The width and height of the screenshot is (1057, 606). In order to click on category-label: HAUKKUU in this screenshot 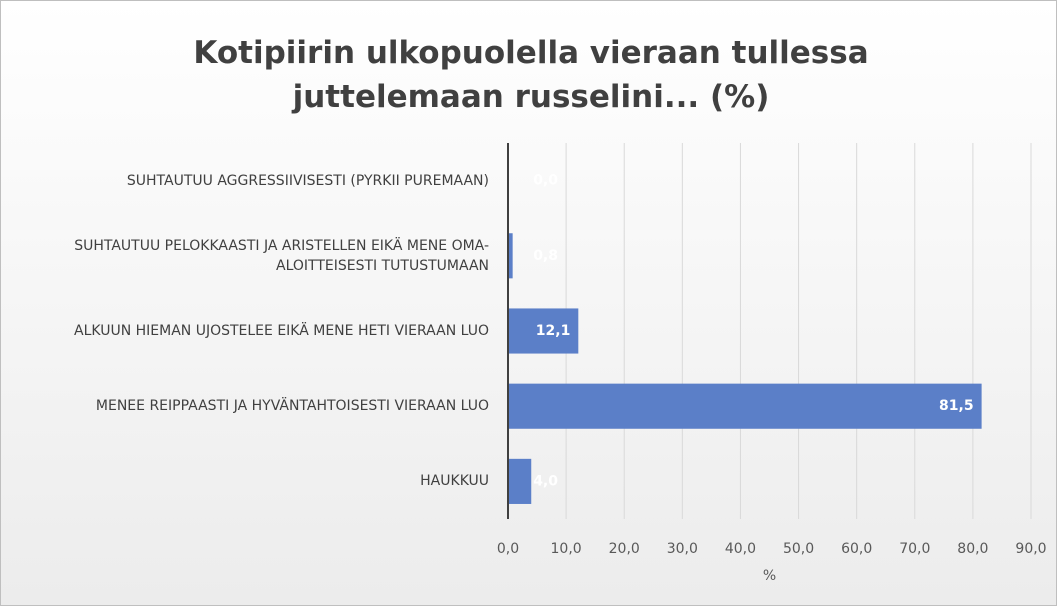, I will do `click(454, 481)`.